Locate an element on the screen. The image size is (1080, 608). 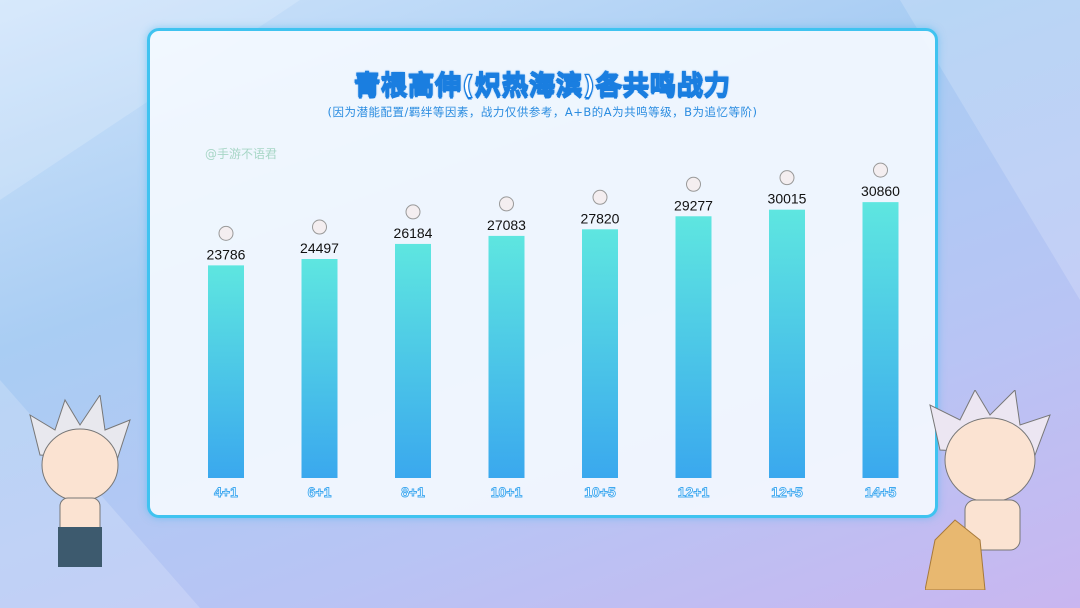
bar-12+1 is located at coordinates (693, 347).